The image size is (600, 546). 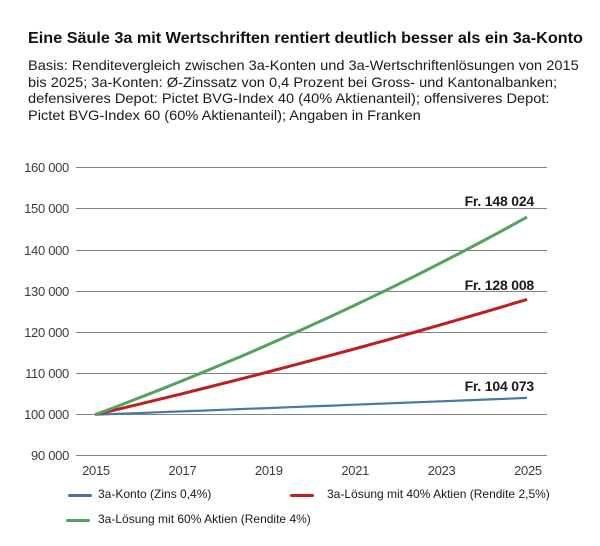 What do you see at coordinates (47, 373) in the screenshot?
I see `svg-text: 110 000` at bounding box center [47, 373].